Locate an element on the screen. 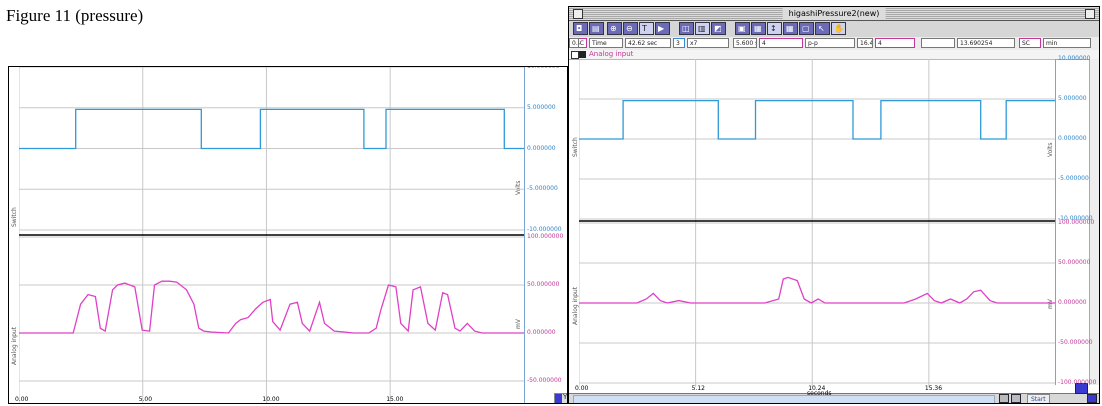 This screenshot has height=406, width=1102. x-tick-label-2: 10.24 is located at coordinates (817, 388).